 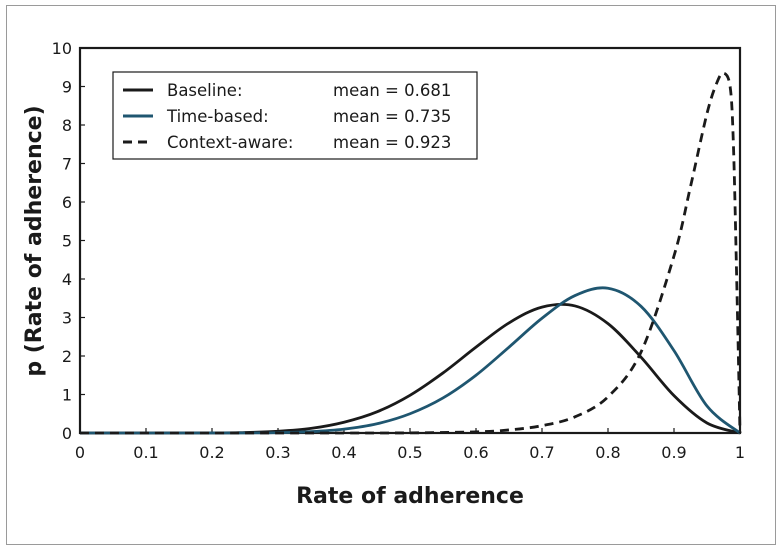 I want to click on x-tick-label: 0, so click(x=80, y=452).